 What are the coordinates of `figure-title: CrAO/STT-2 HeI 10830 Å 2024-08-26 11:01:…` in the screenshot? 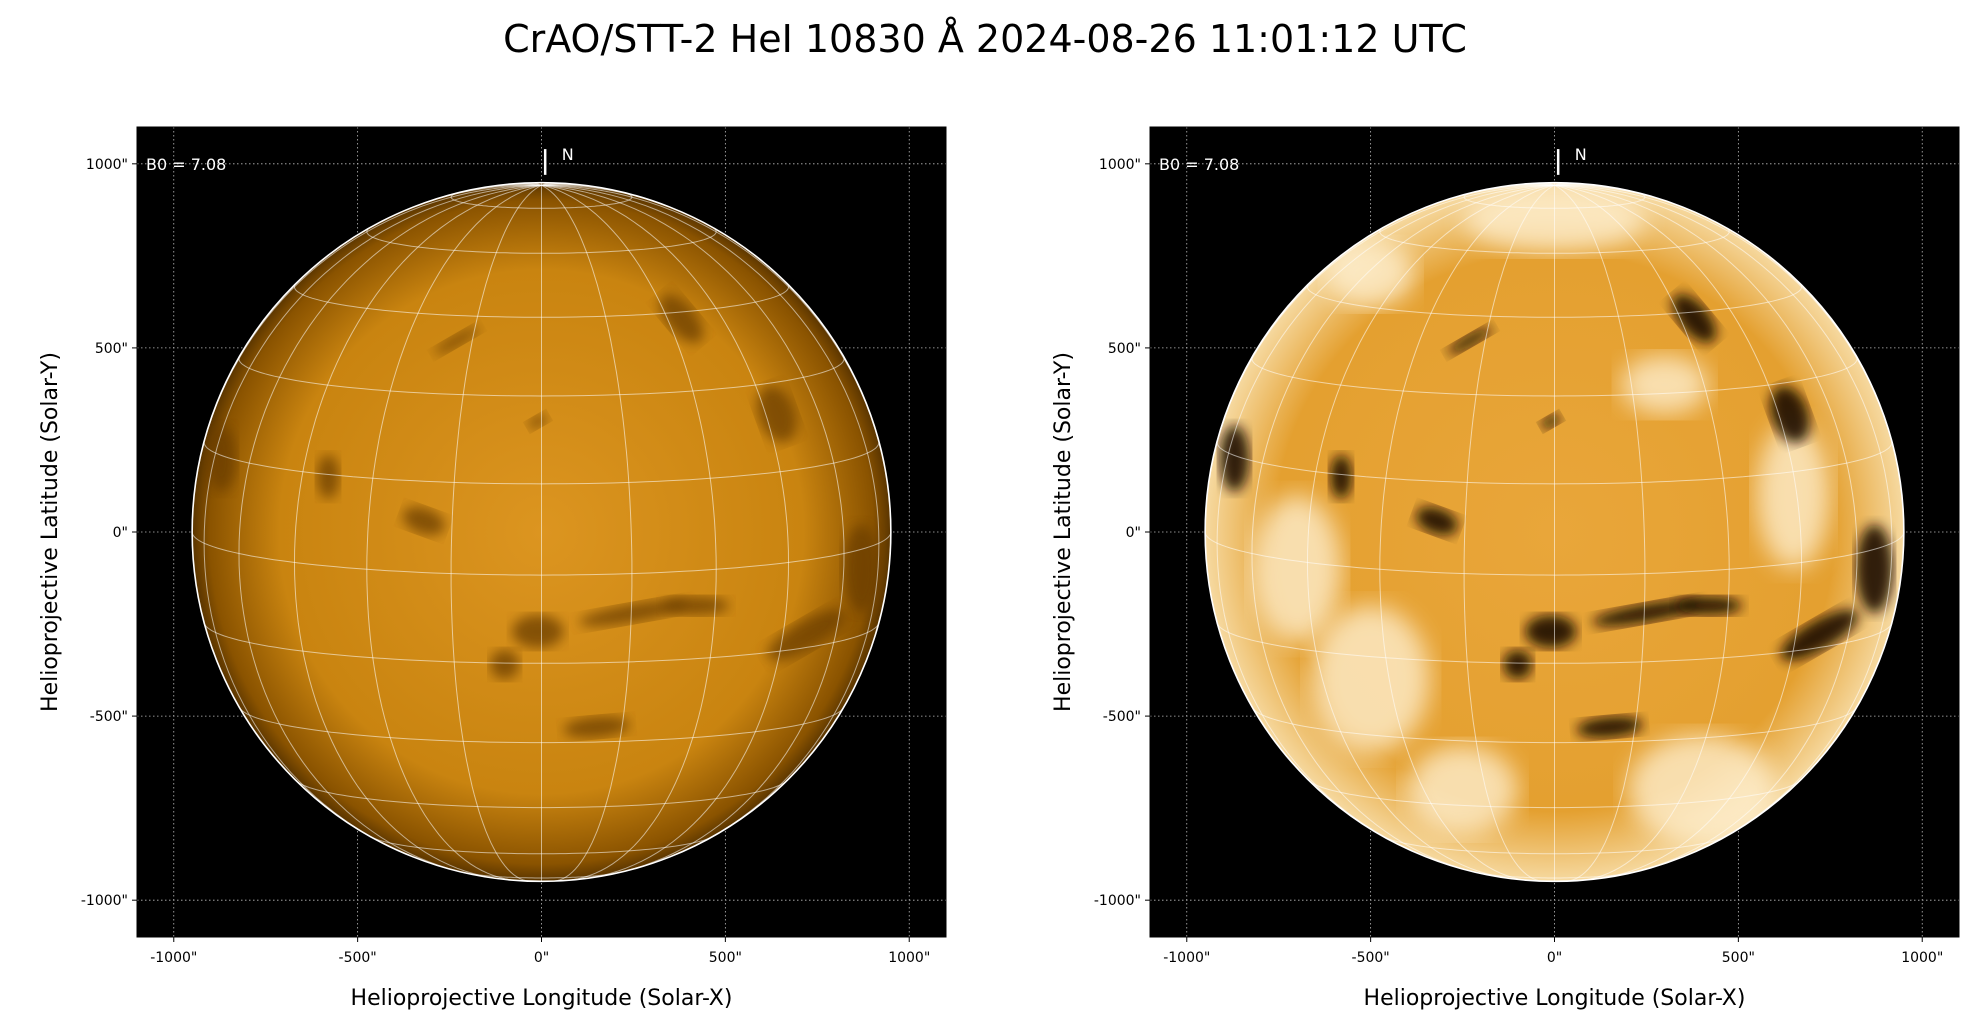 It's located at (985, 39).